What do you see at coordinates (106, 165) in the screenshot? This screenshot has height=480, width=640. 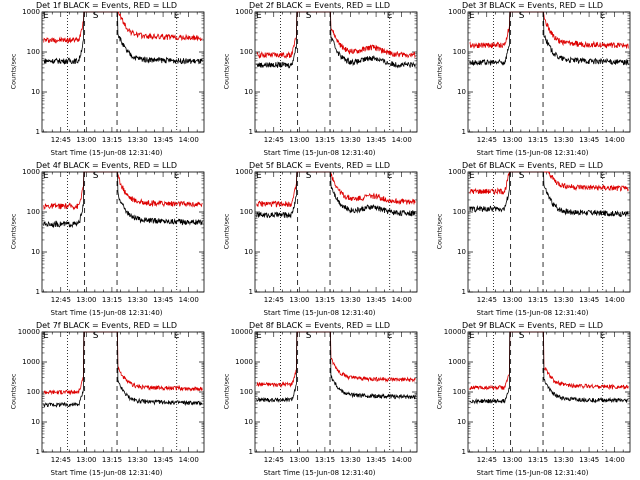 I see `panel-title: Det 4f BLACK = Events, RED = LLD` at bounding box center [106, 165].